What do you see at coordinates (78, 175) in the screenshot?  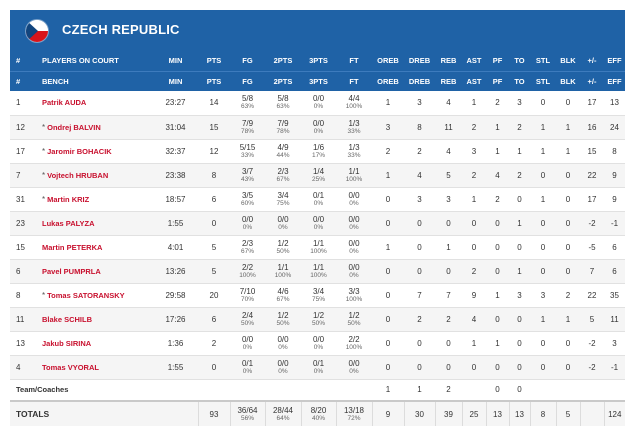 I see `player-name-link: Vojtech HRUBAN` at bounding box center [78, 175].